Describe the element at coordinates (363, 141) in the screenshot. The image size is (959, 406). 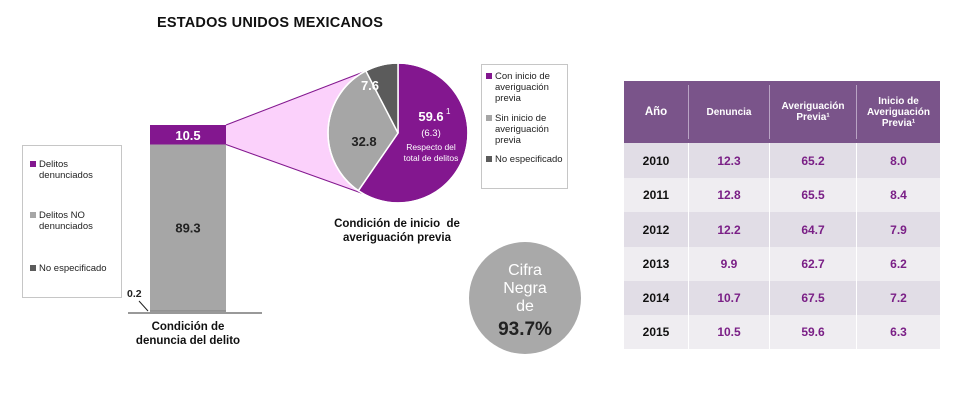
I see `pie-label-sin-inicio: 32.8` at that location.